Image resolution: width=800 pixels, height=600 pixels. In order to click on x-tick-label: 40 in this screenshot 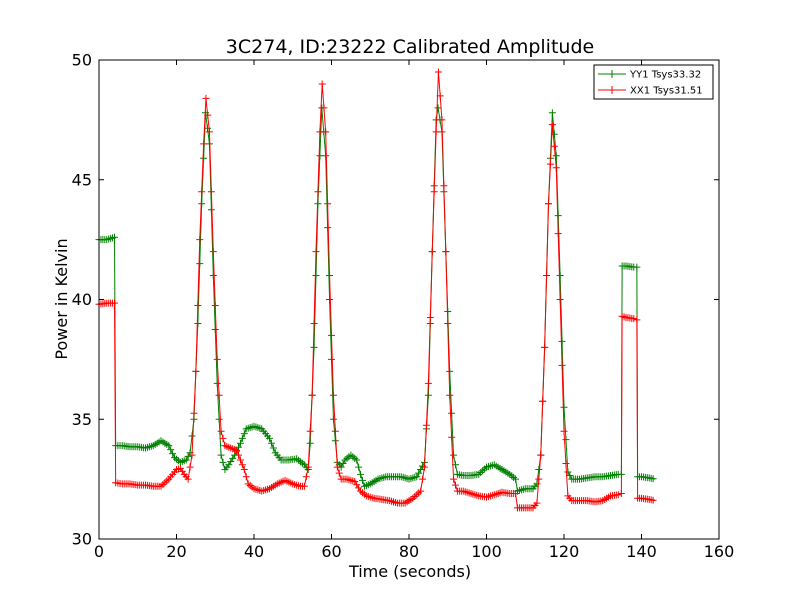, I will do `click(254, 551)`.